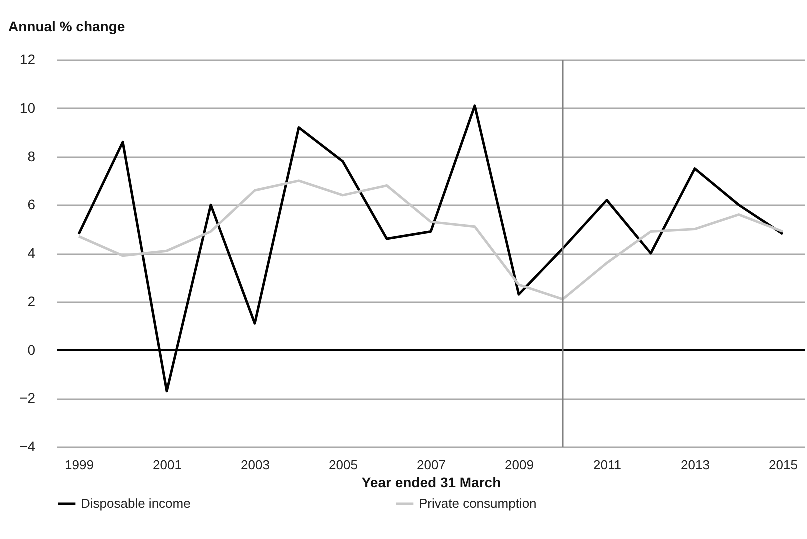  Describe the element at coordinates (608, 465) in the screenshot. I see `x-tick-label: 2011` at that location.